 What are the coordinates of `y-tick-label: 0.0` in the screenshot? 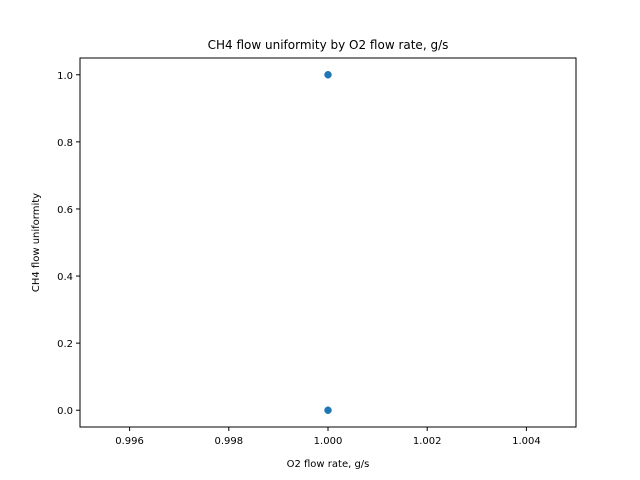 It's located at (65, 411).